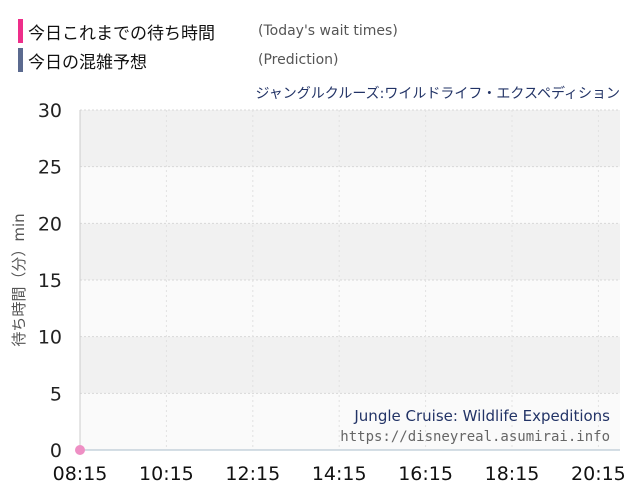  What do you see at coordinates (598, 474) in the screenshot?
I see `x-tick-label: 20:15` at bounding box center [598, 474].